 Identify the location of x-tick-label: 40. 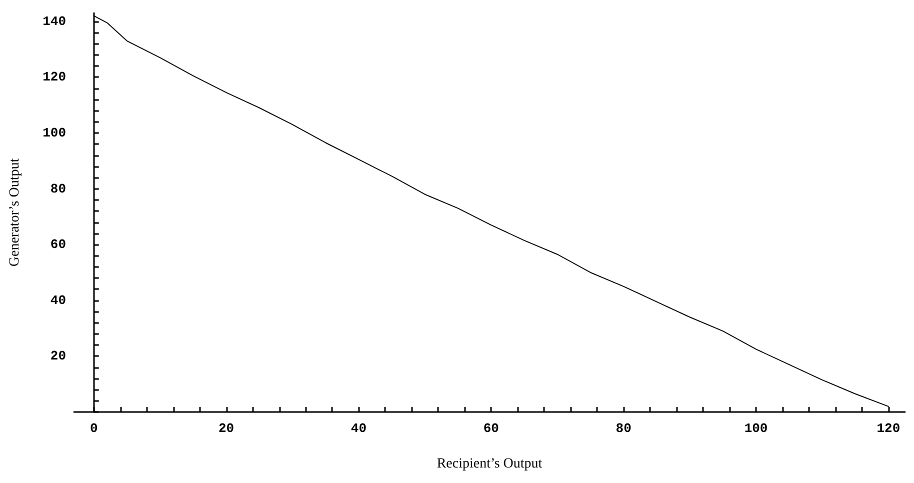
(358, 428).